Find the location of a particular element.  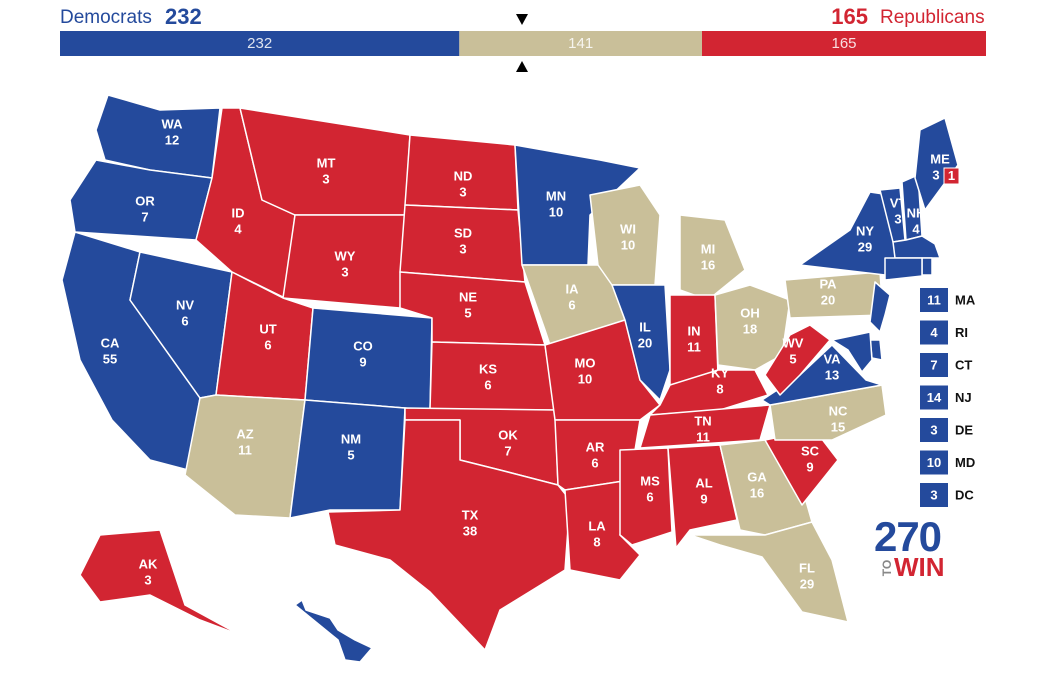

state-abbr: NY is located at coordinates (865, 230).